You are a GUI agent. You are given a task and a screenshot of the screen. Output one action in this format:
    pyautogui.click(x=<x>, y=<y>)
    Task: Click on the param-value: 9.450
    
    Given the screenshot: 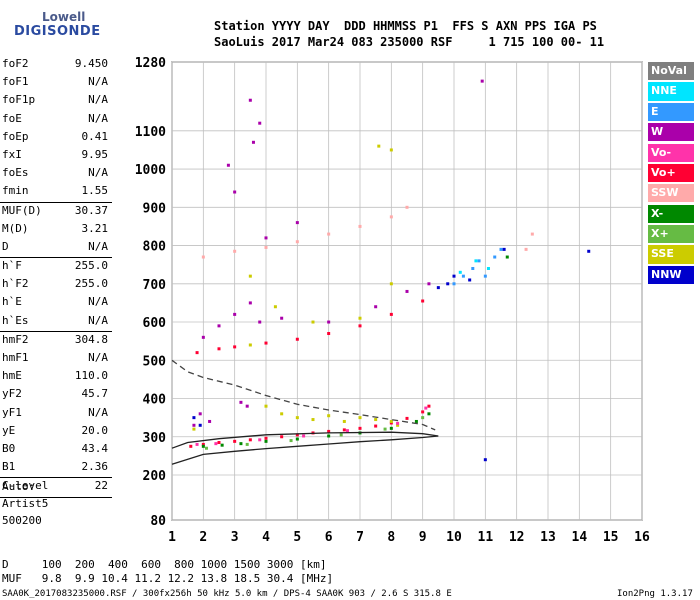 What is the action you would take?
    pyautogui.click(x=91, y=63)
    